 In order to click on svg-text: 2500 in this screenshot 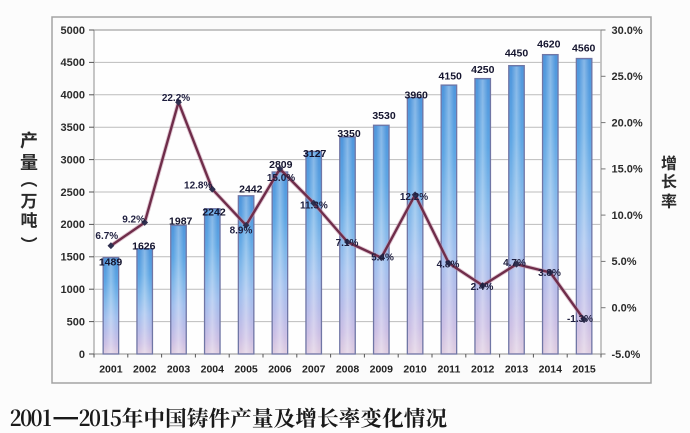, I will do `click(73, 193)`.